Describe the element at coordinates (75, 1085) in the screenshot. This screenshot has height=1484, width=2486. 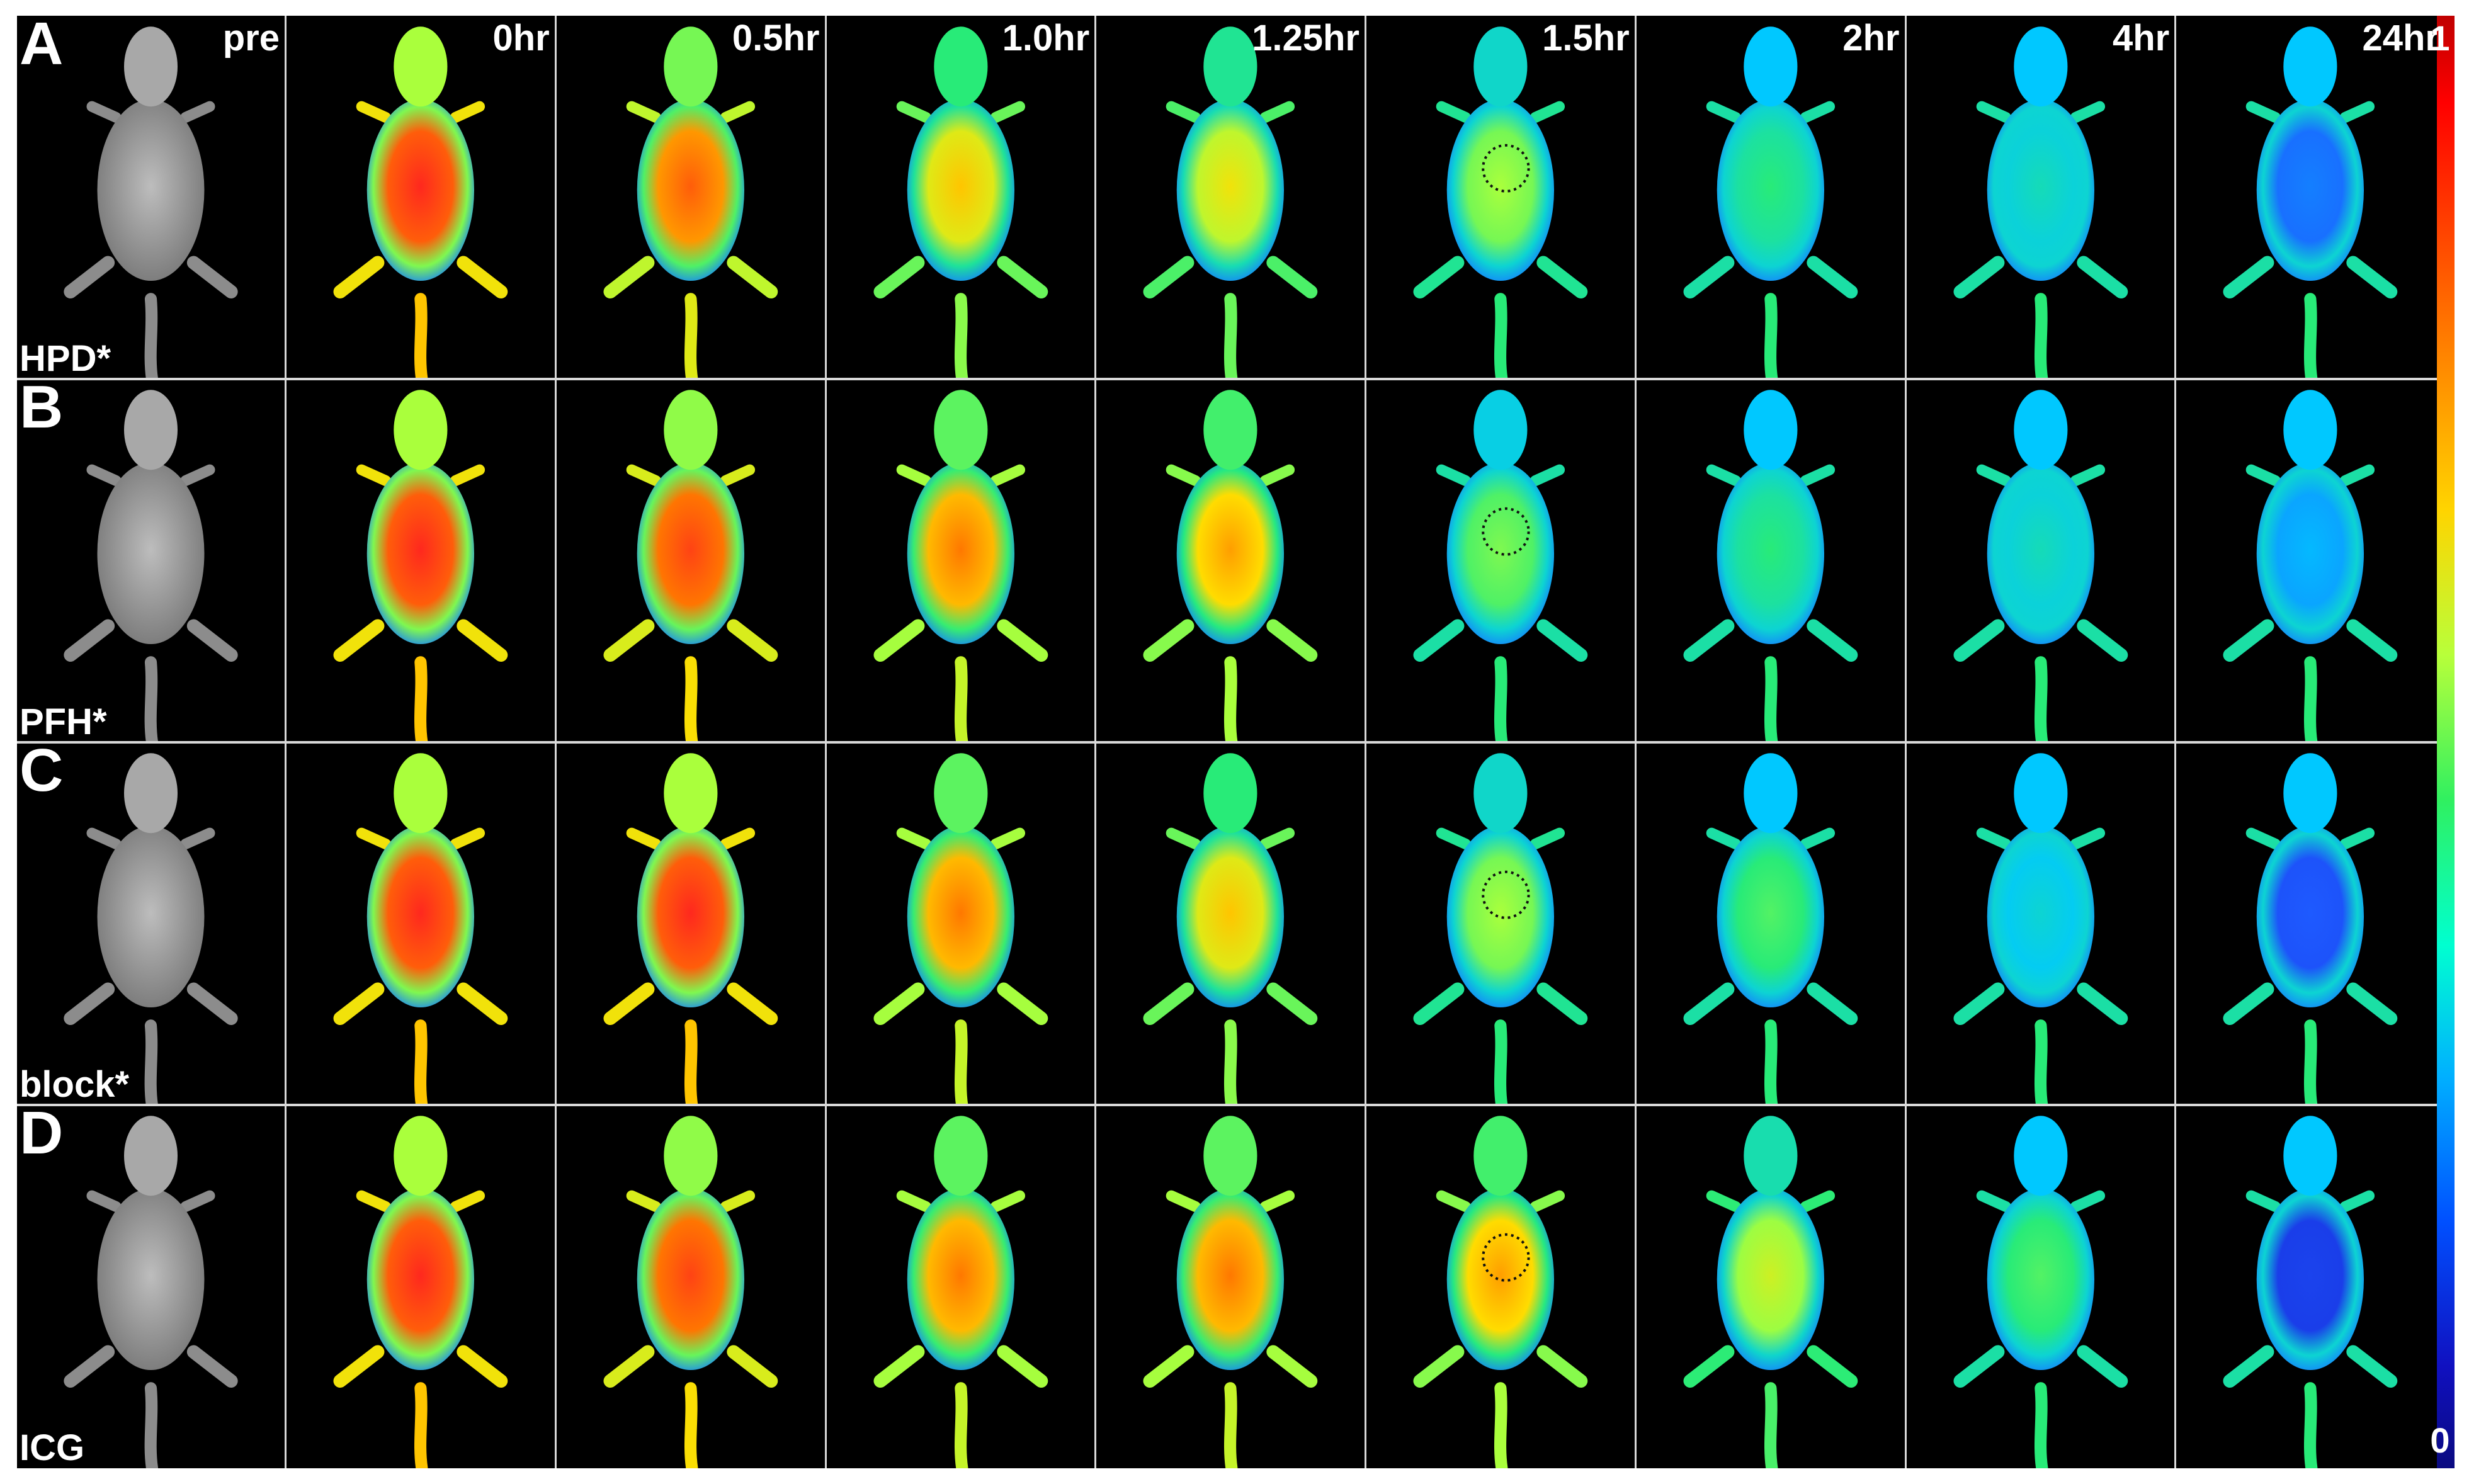
I see `group-label: block*` at that location.